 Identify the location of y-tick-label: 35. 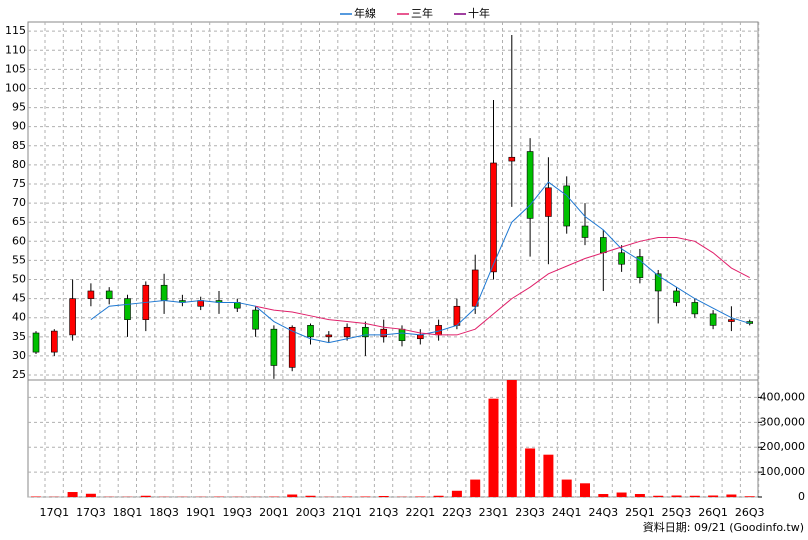
(19, 336).